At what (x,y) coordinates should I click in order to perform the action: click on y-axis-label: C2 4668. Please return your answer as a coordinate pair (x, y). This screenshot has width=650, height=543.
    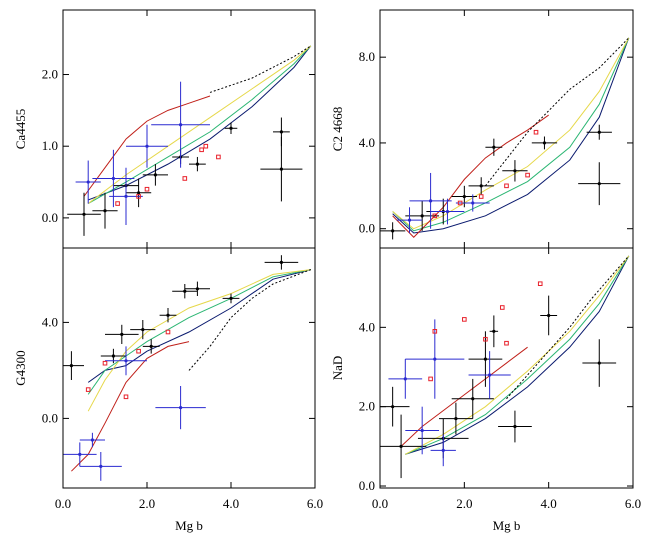
    Looking at the image, I should click on (337, 129).